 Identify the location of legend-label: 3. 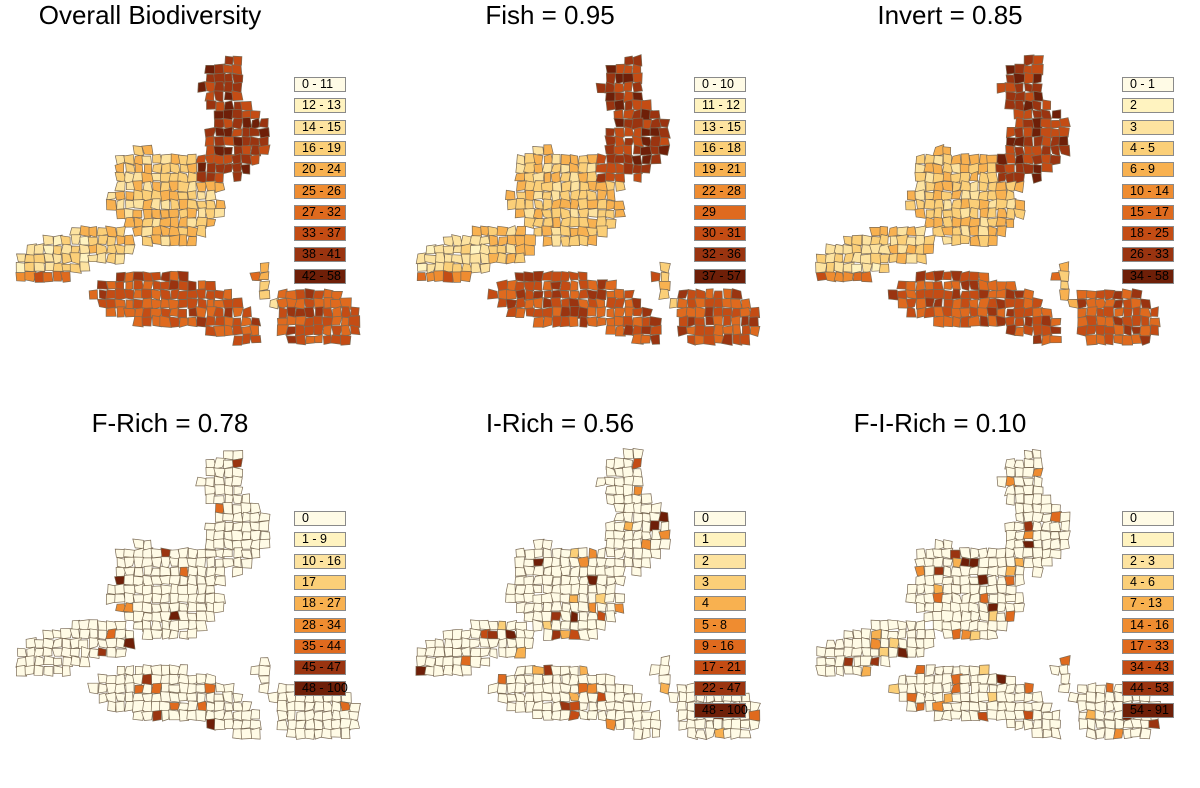
(705, 581).